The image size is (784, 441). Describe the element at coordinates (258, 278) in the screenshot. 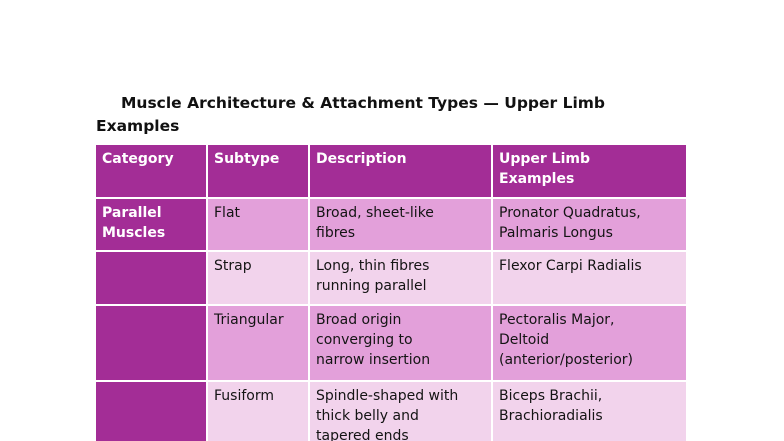

I see `cell-subtype: Strap` at that location.